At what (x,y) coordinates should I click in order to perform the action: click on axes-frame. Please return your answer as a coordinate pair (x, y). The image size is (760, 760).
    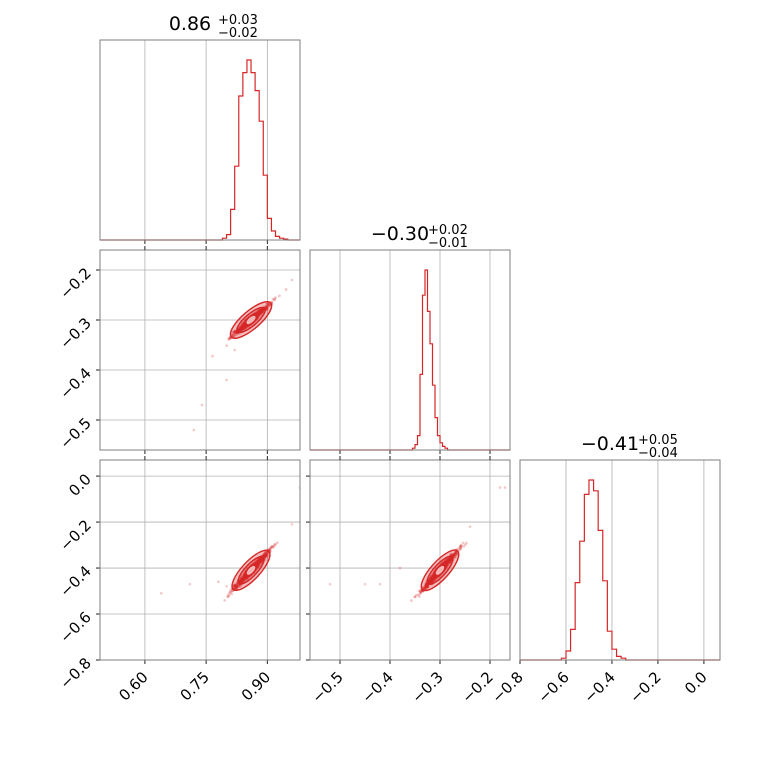
    Looking at the image, I should click on (200, 350).